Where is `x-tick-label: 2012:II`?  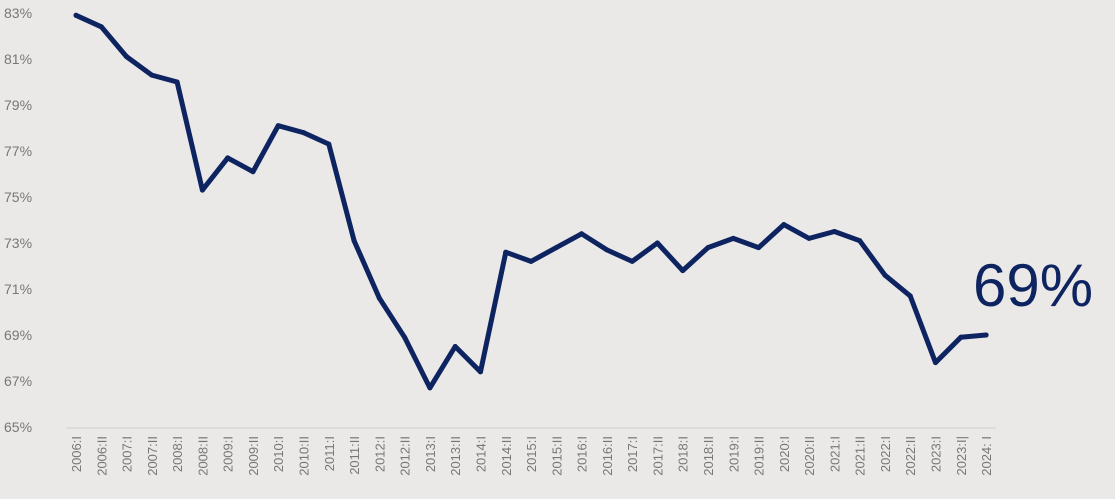
x-tick-label: 2012:II is located at coordinates (405, 456).